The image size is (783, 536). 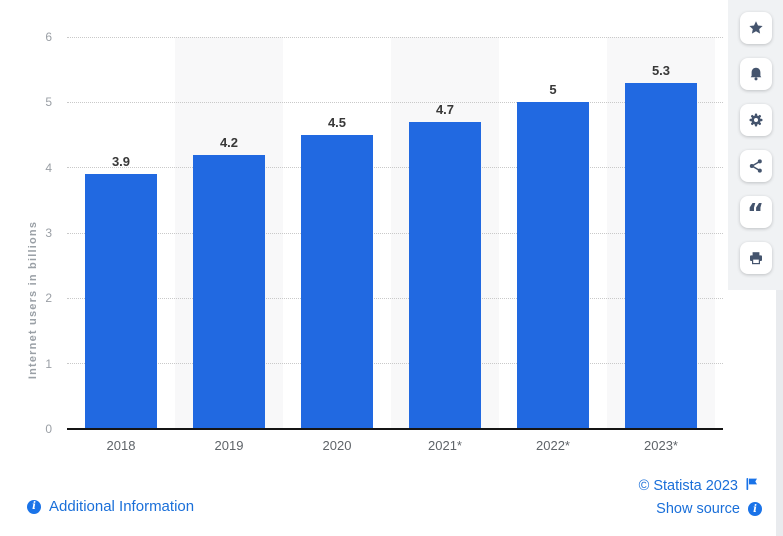 What do you see at coordinates (445, 109) in the screenshot?
I see `bar-value-label: 4.7` at bounding box center [445, 109].